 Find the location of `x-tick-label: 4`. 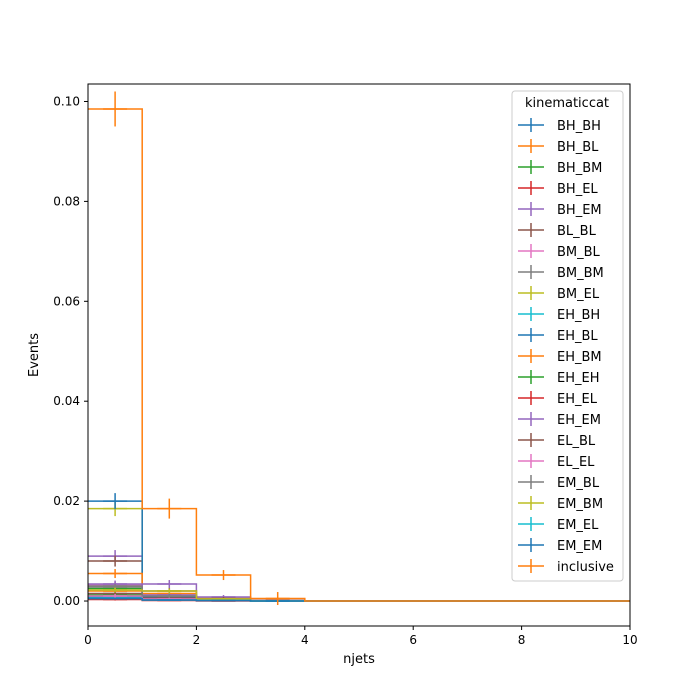

x-tick-label: 4 is located at coordinates (305, 640).